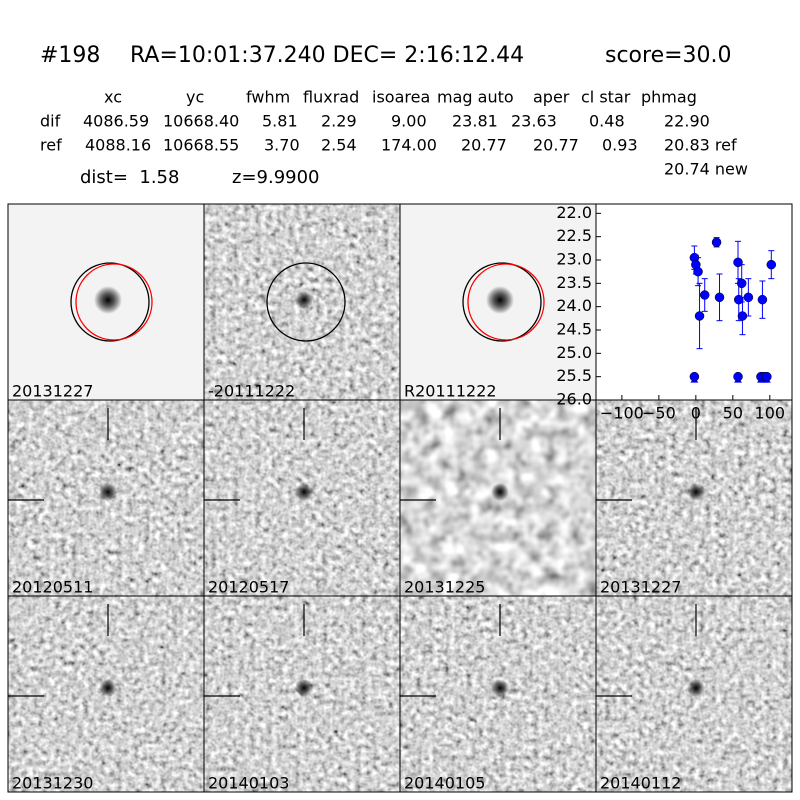  Describe the element at coordinates (129, 177) in the screenshot. I see `dist: dist= 1.58` at that location.